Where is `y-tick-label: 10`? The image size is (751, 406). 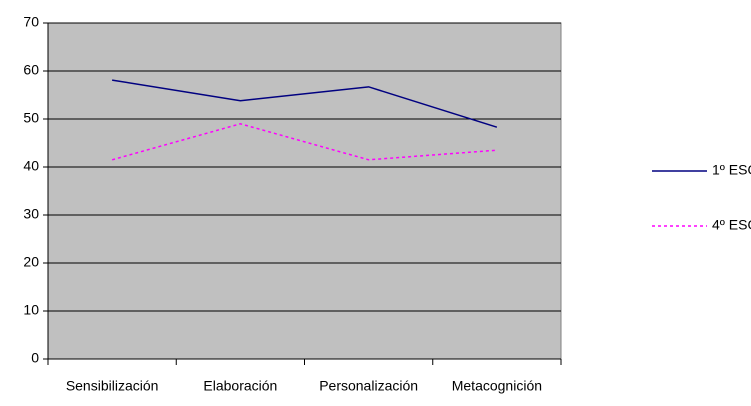
y-tick-label: 10 is located at coordinates (31, 310).